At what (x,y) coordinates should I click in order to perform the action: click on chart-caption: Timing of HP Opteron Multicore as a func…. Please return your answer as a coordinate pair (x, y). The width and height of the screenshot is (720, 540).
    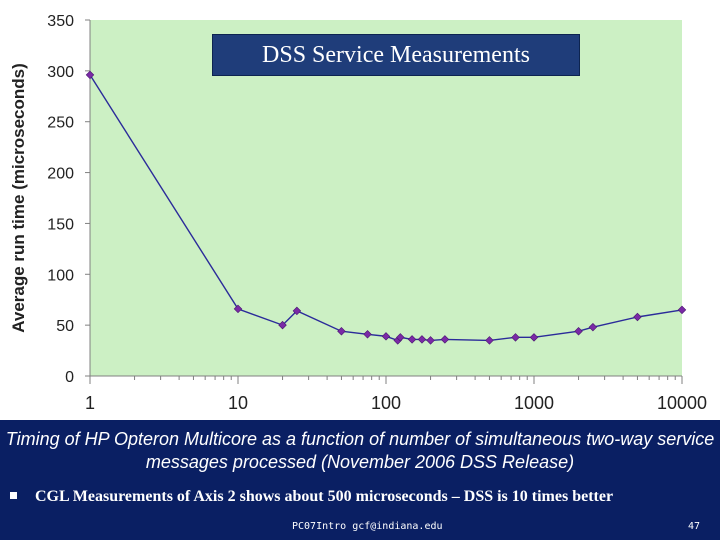
    Looking at the image, I should click on (360, 450).